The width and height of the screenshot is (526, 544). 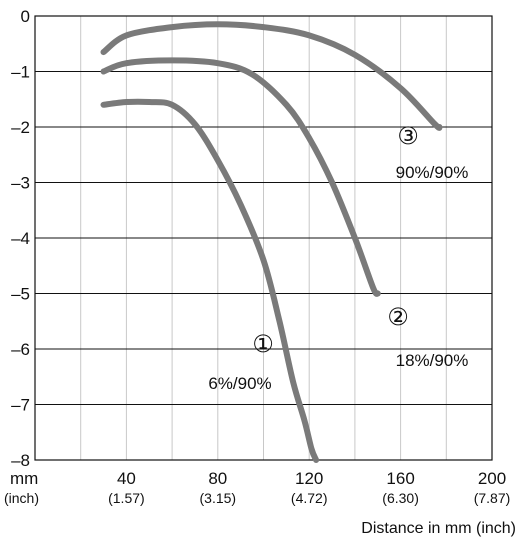 I want to click on series-marker-2: ②, so click(x=398, y=317).